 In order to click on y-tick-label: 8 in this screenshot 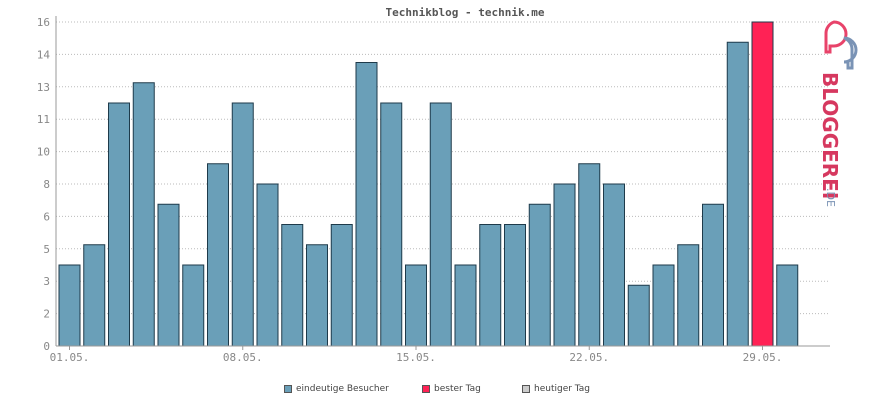, I will do `click(46, 184)`.